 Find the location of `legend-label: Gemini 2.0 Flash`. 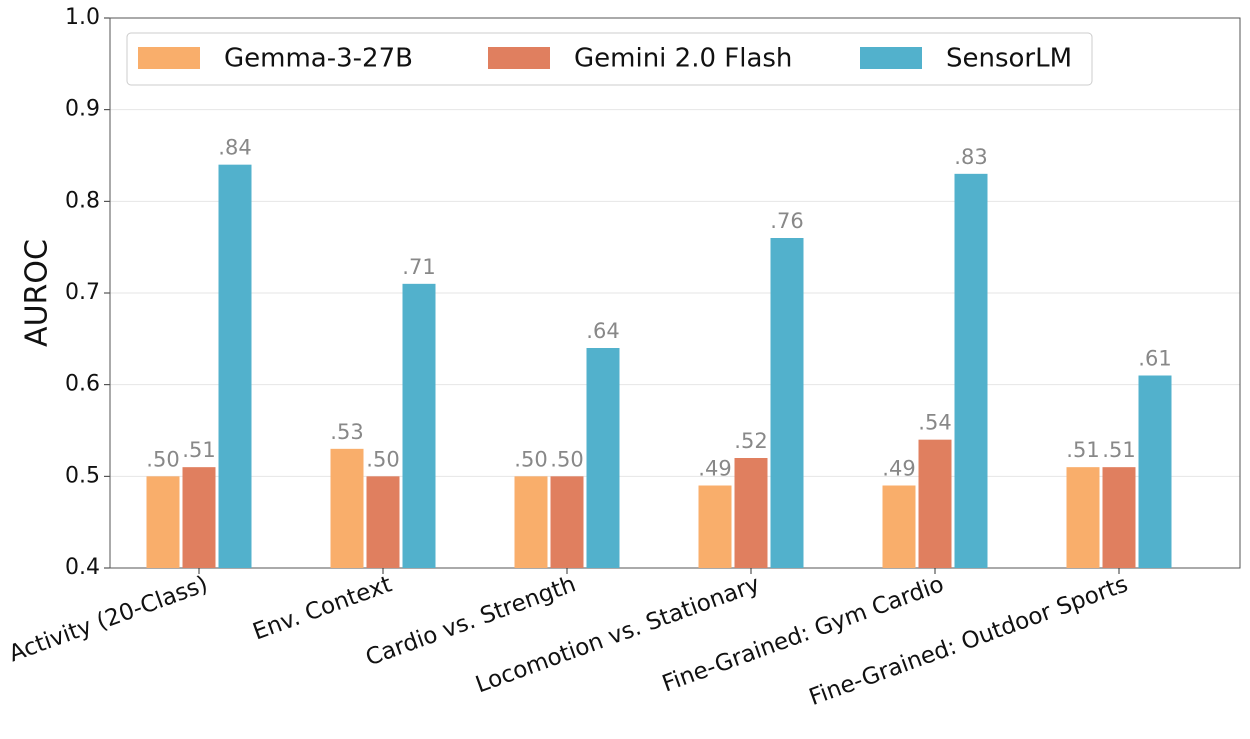

legend-label: Gemini 2.0 Flash is located at coordinates (683, 59).